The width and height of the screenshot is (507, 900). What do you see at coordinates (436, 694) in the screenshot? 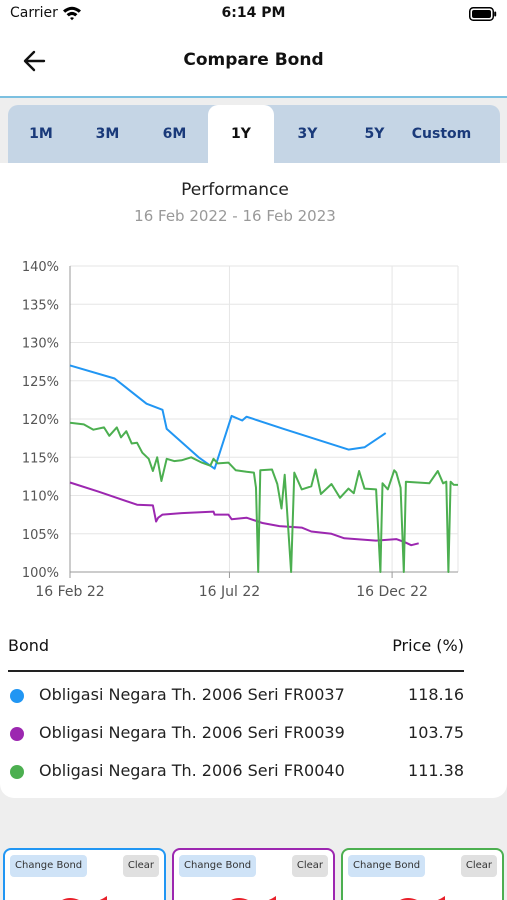
I see `bond-price: 118.16` at bounding box center [436, 694].